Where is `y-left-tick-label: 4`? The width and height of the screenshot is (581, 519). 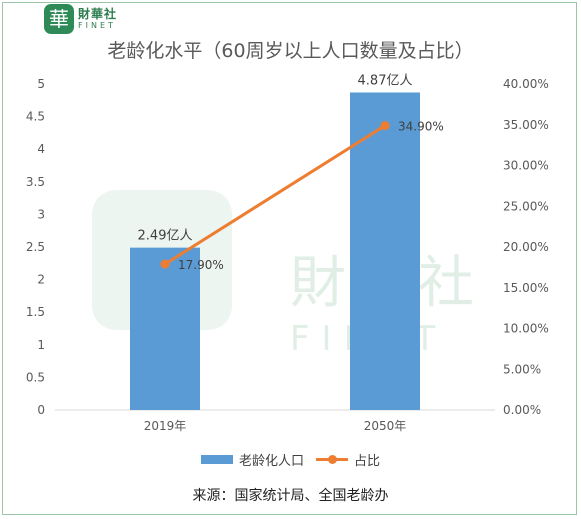
y-left-tick-label: 4 is located at coordinates (41, 149).